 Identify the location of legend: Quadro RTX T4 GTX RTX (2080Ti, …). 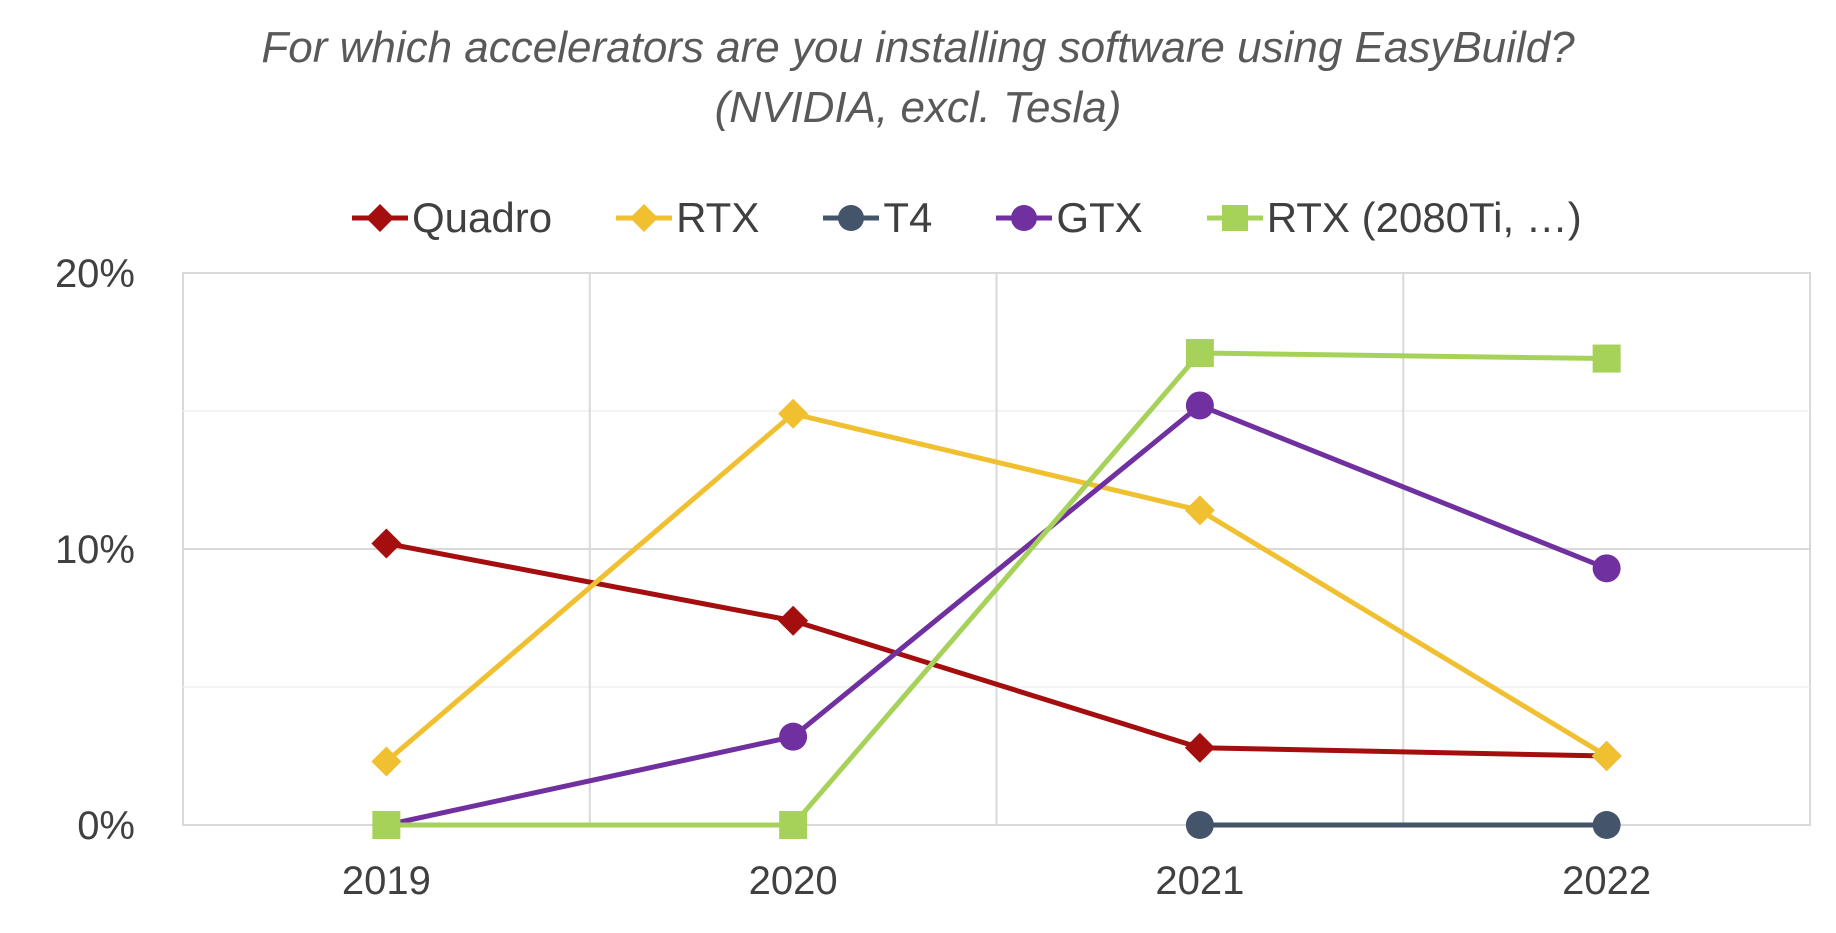
(997, 218).